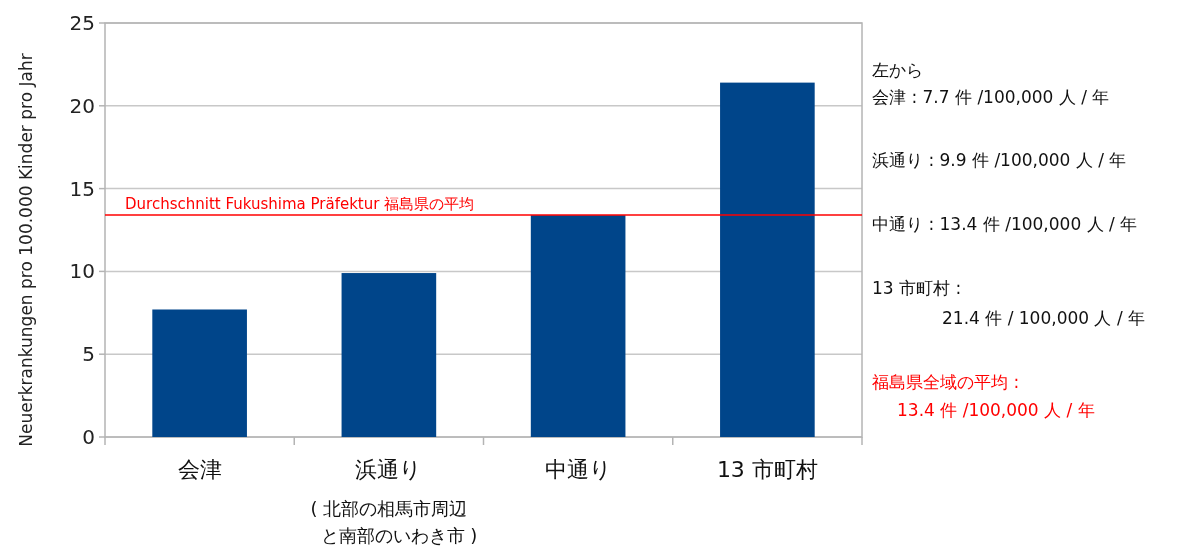  I want to click on x-tick-label: 中通り, so click(578, 469).